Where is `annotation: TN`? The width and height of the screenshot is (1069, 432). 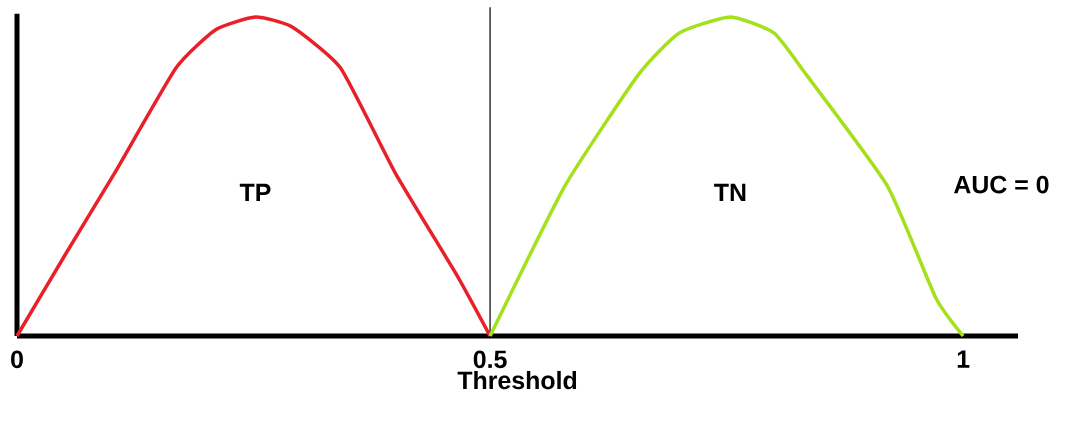
annotation: TN is located at coordinates (730, 192).